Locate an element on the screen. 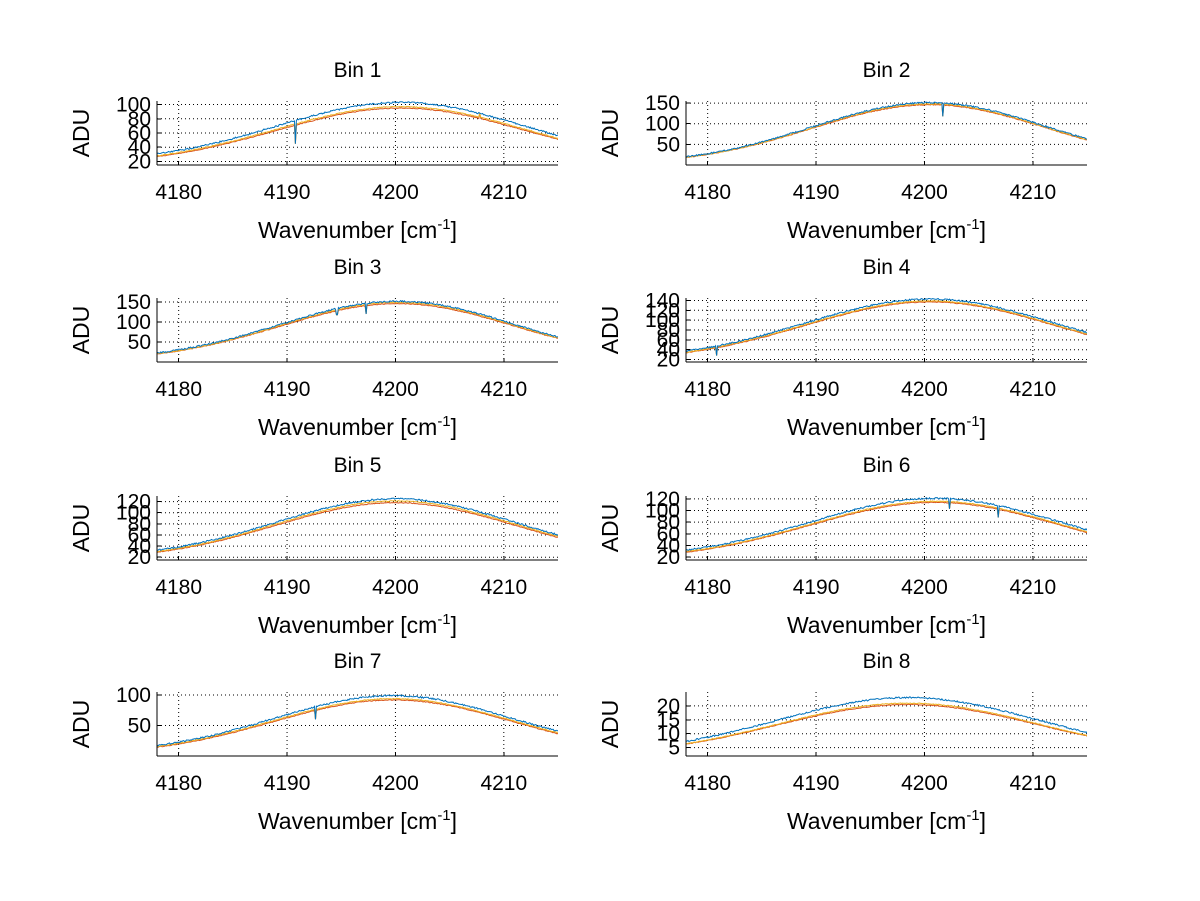 This screenshot has height=901, width=1200. subplot-title: Bin 5 is located at coordinates (358, 465).